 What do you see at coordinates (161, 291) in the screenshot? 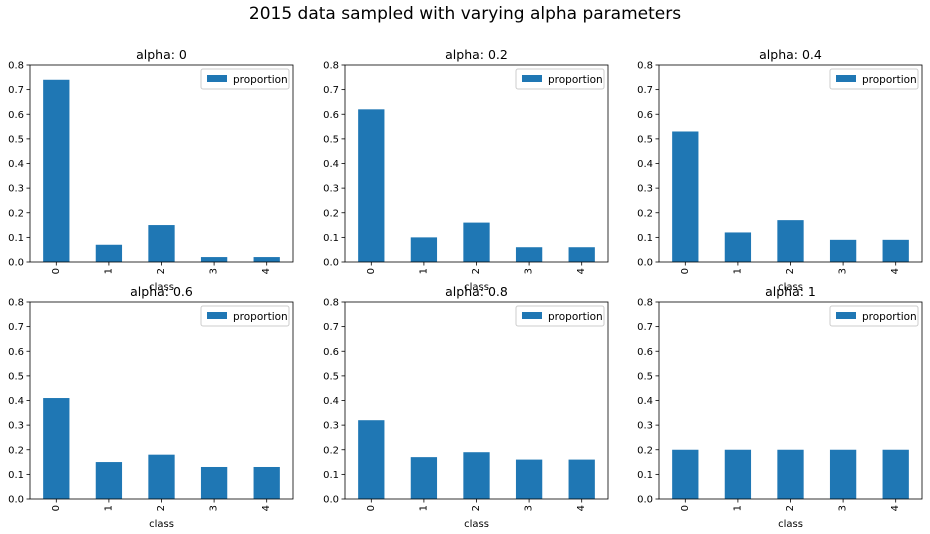
I see `subplot-title: alpha: 0.6` at bounding box center [161, 291].